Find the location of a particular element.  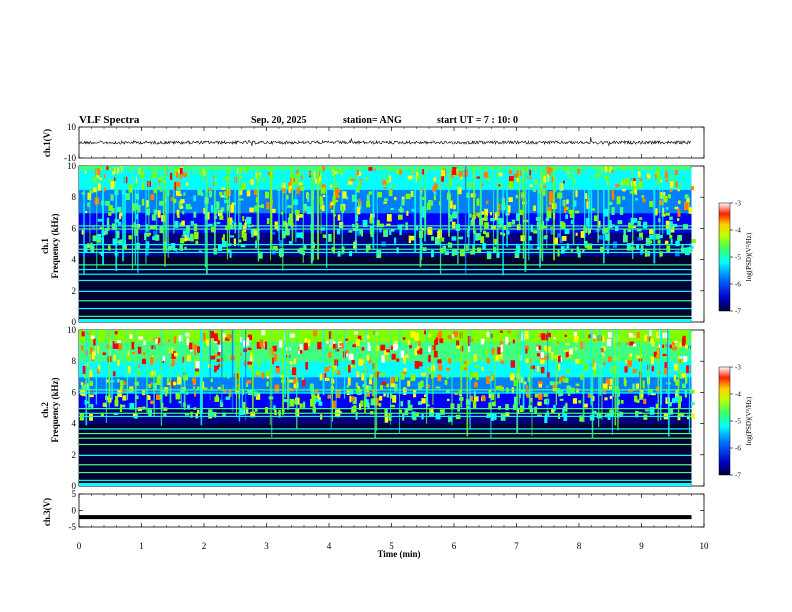

ch2-spectrogram-tone-line is located at coordinates (385, 393).